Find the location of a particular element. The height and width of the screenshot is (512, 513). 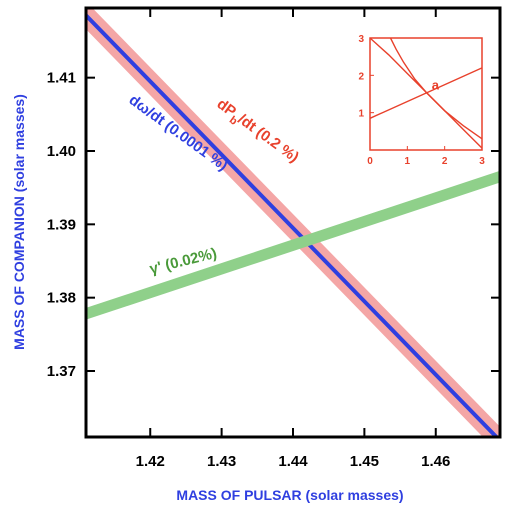

inset-panel-label: a is located at coordinates (436, 85).